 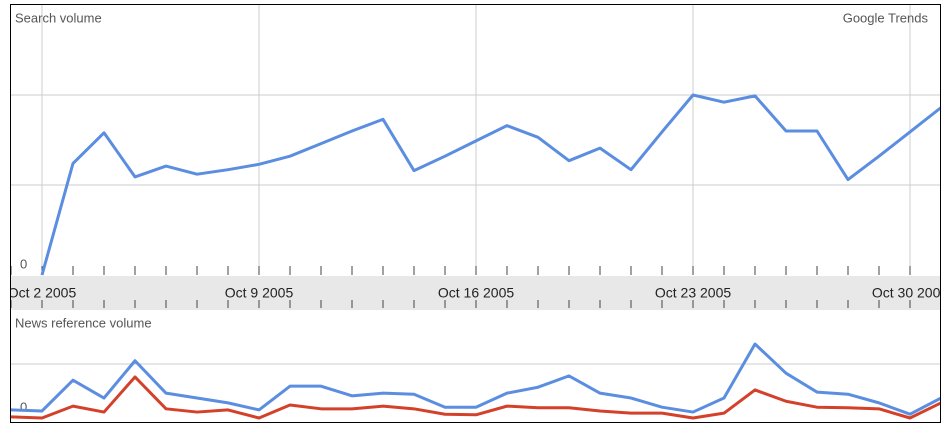 What do you see at coordinates (476, 293) in the screenshot?
I see `x-tick-label: Oct 16 2005` at bounding box center [476, 293].